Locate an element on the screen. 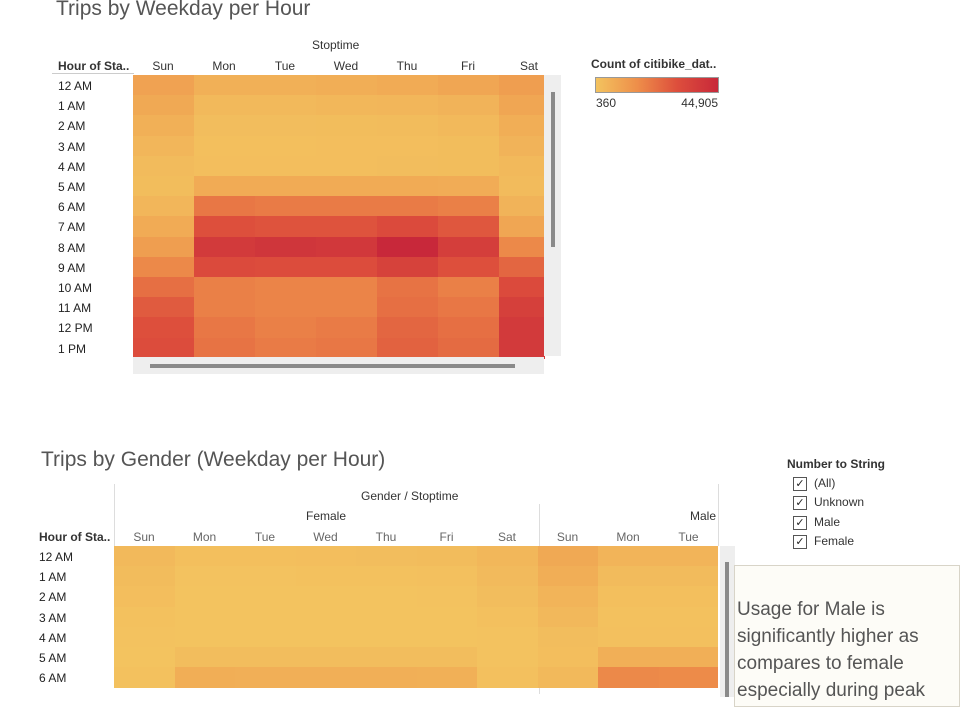 The width and height of the screenshot is (975, 707). filter-option-label: (All) is located at coordinates (825, 483).